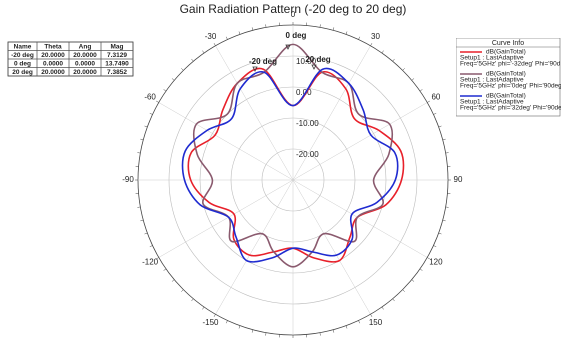  Describe the element at coordinates (435, 97) in the screenshot. I see `theta-tick-label: 60` at that location.